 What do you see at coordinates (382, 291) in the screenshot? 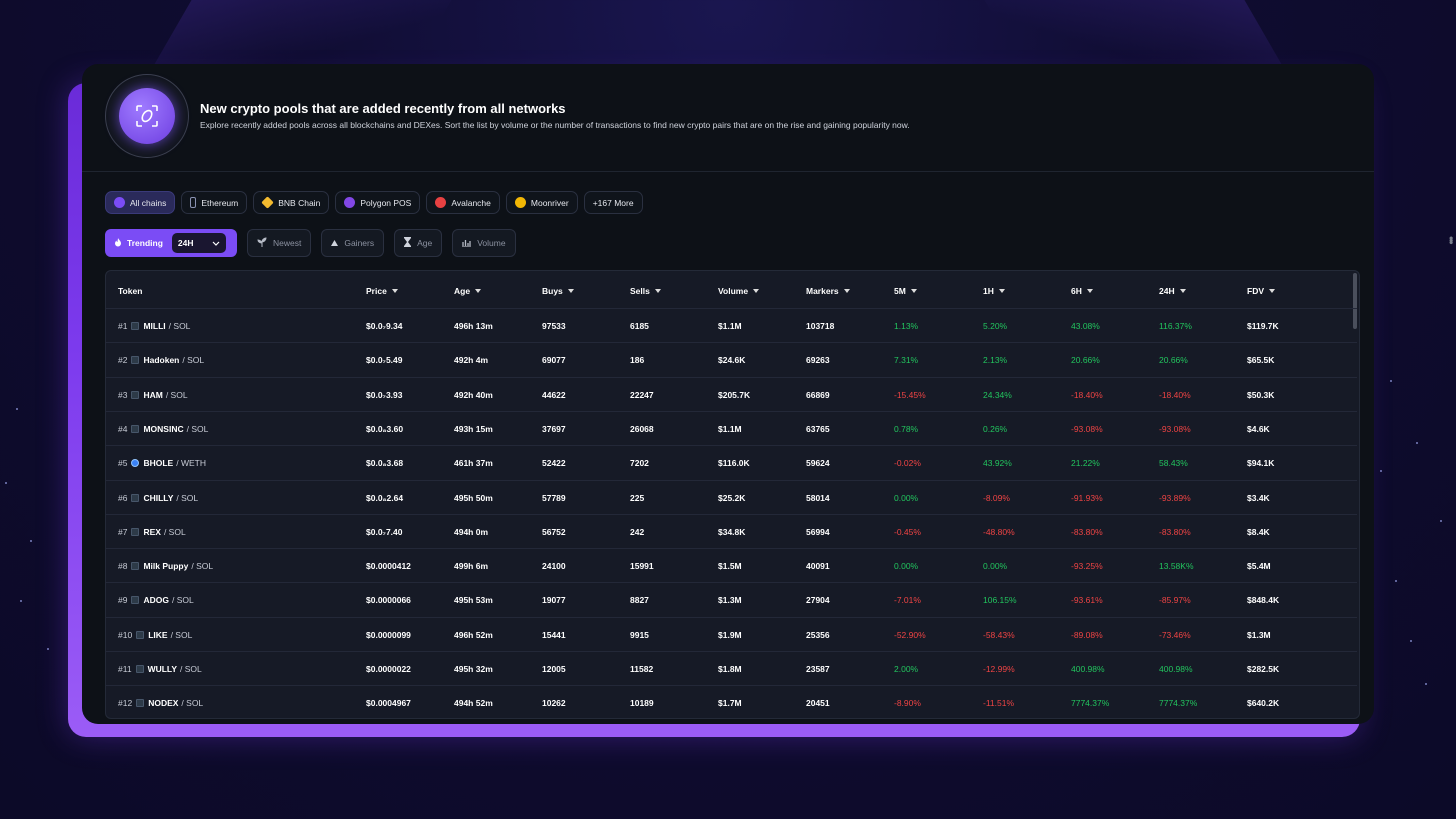
I see `column-header-price: Price` at bounding box center [382, 291].